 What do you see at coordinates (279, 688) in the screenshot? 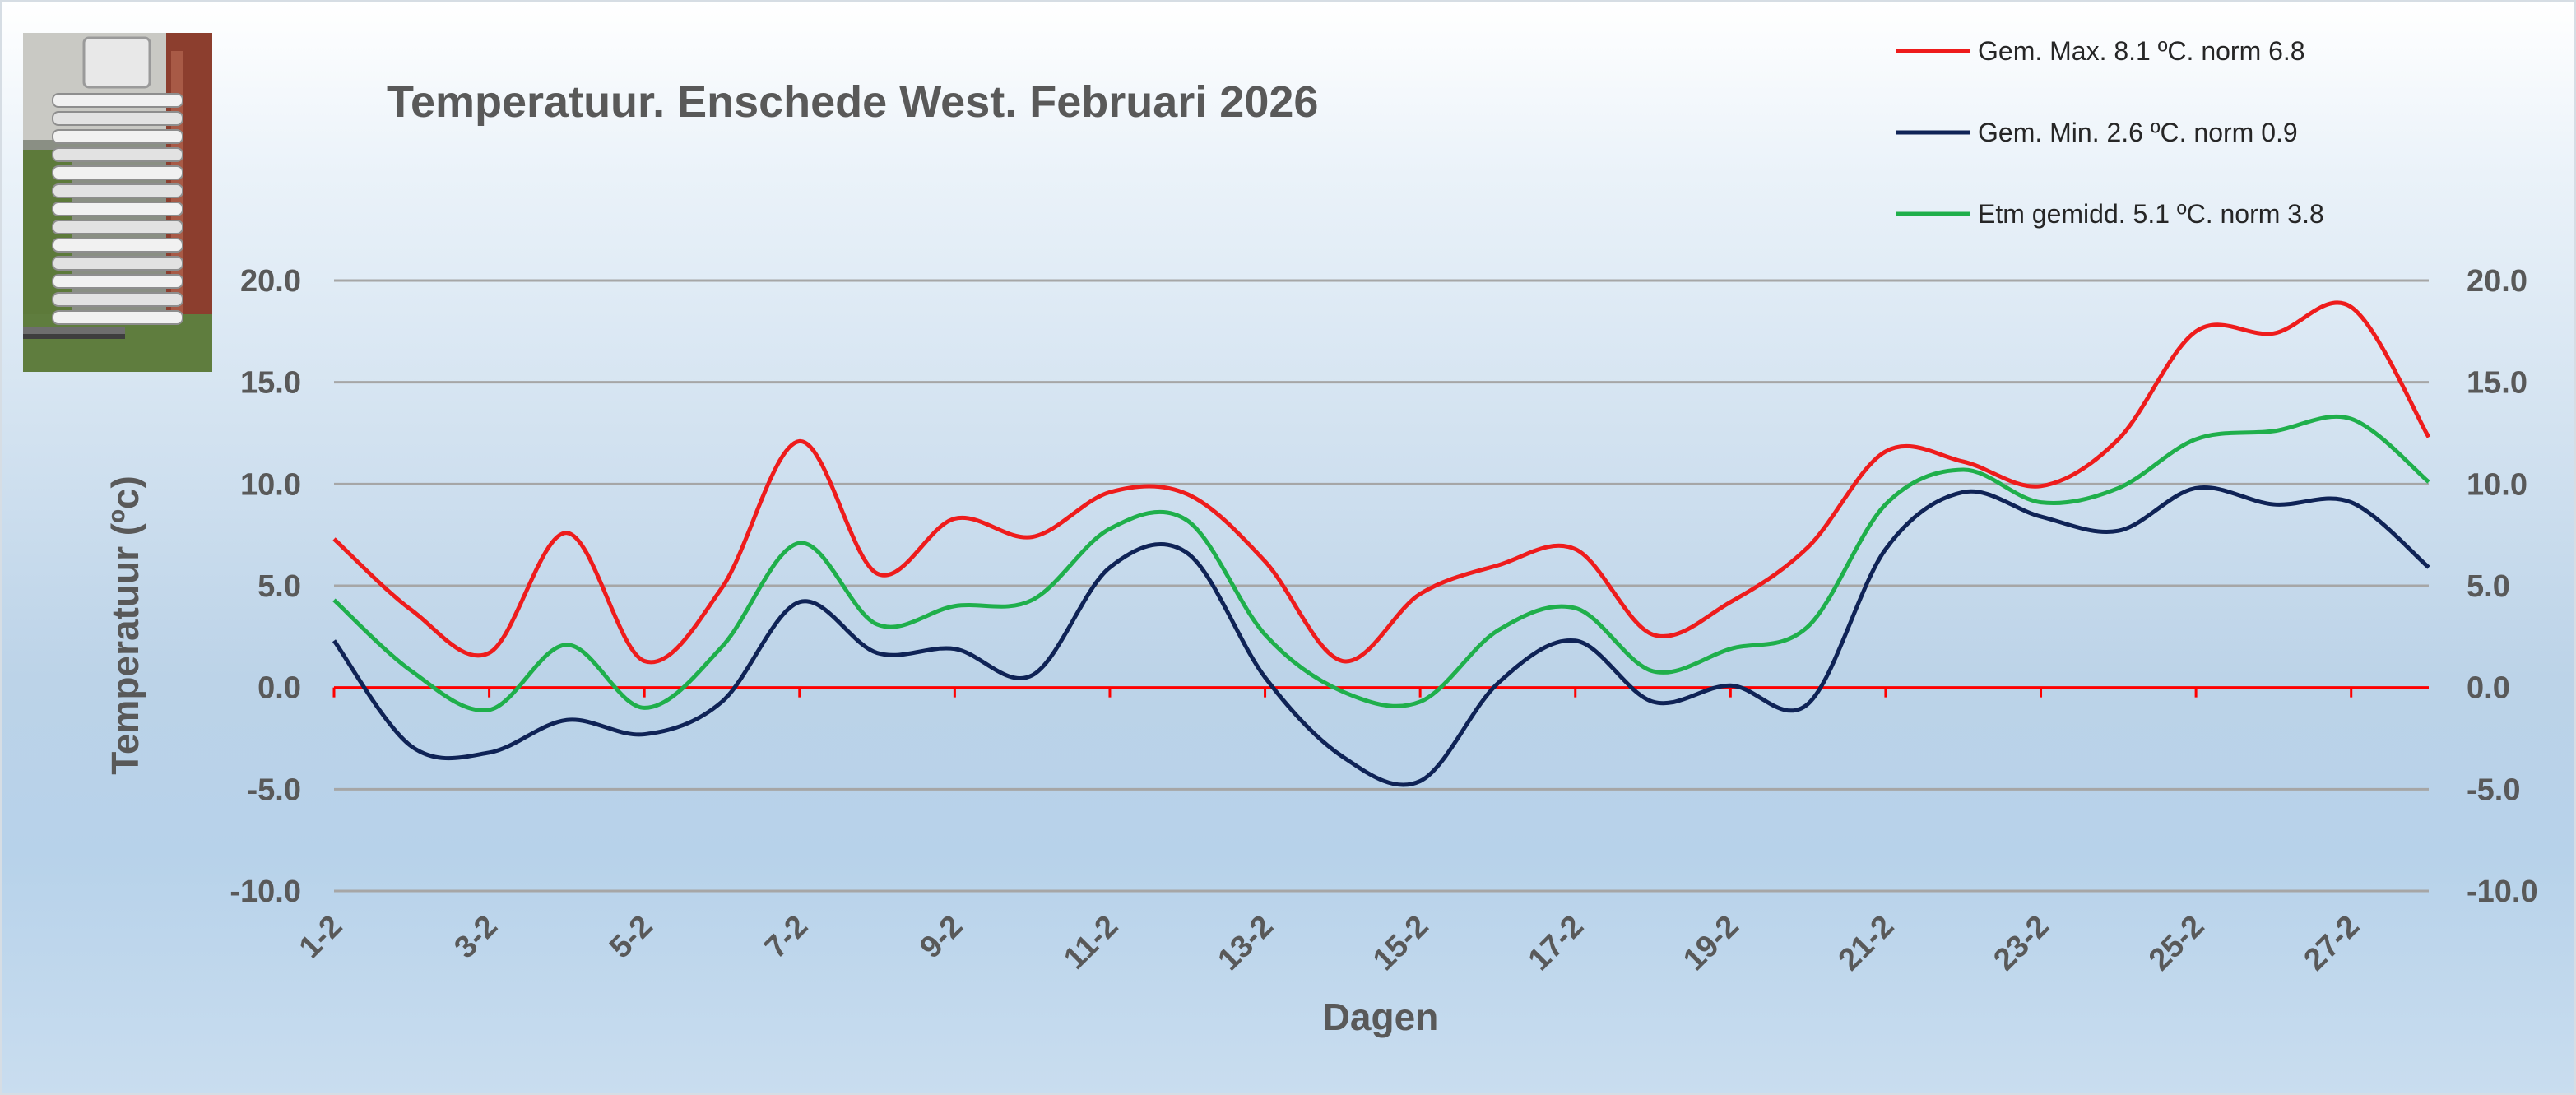
I see `y-tick-label-left: 0.0` at bounding box center [279, 688].